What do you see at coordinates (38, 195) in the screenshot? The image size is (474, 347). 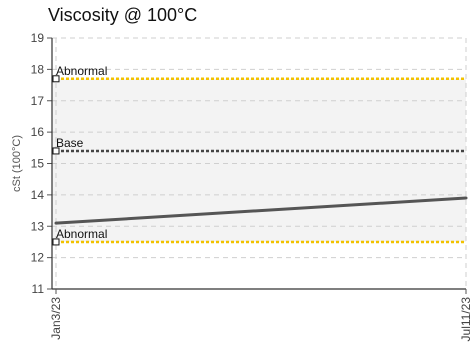 I see `y-tick-label: 14` at bounding box center [38, 195].